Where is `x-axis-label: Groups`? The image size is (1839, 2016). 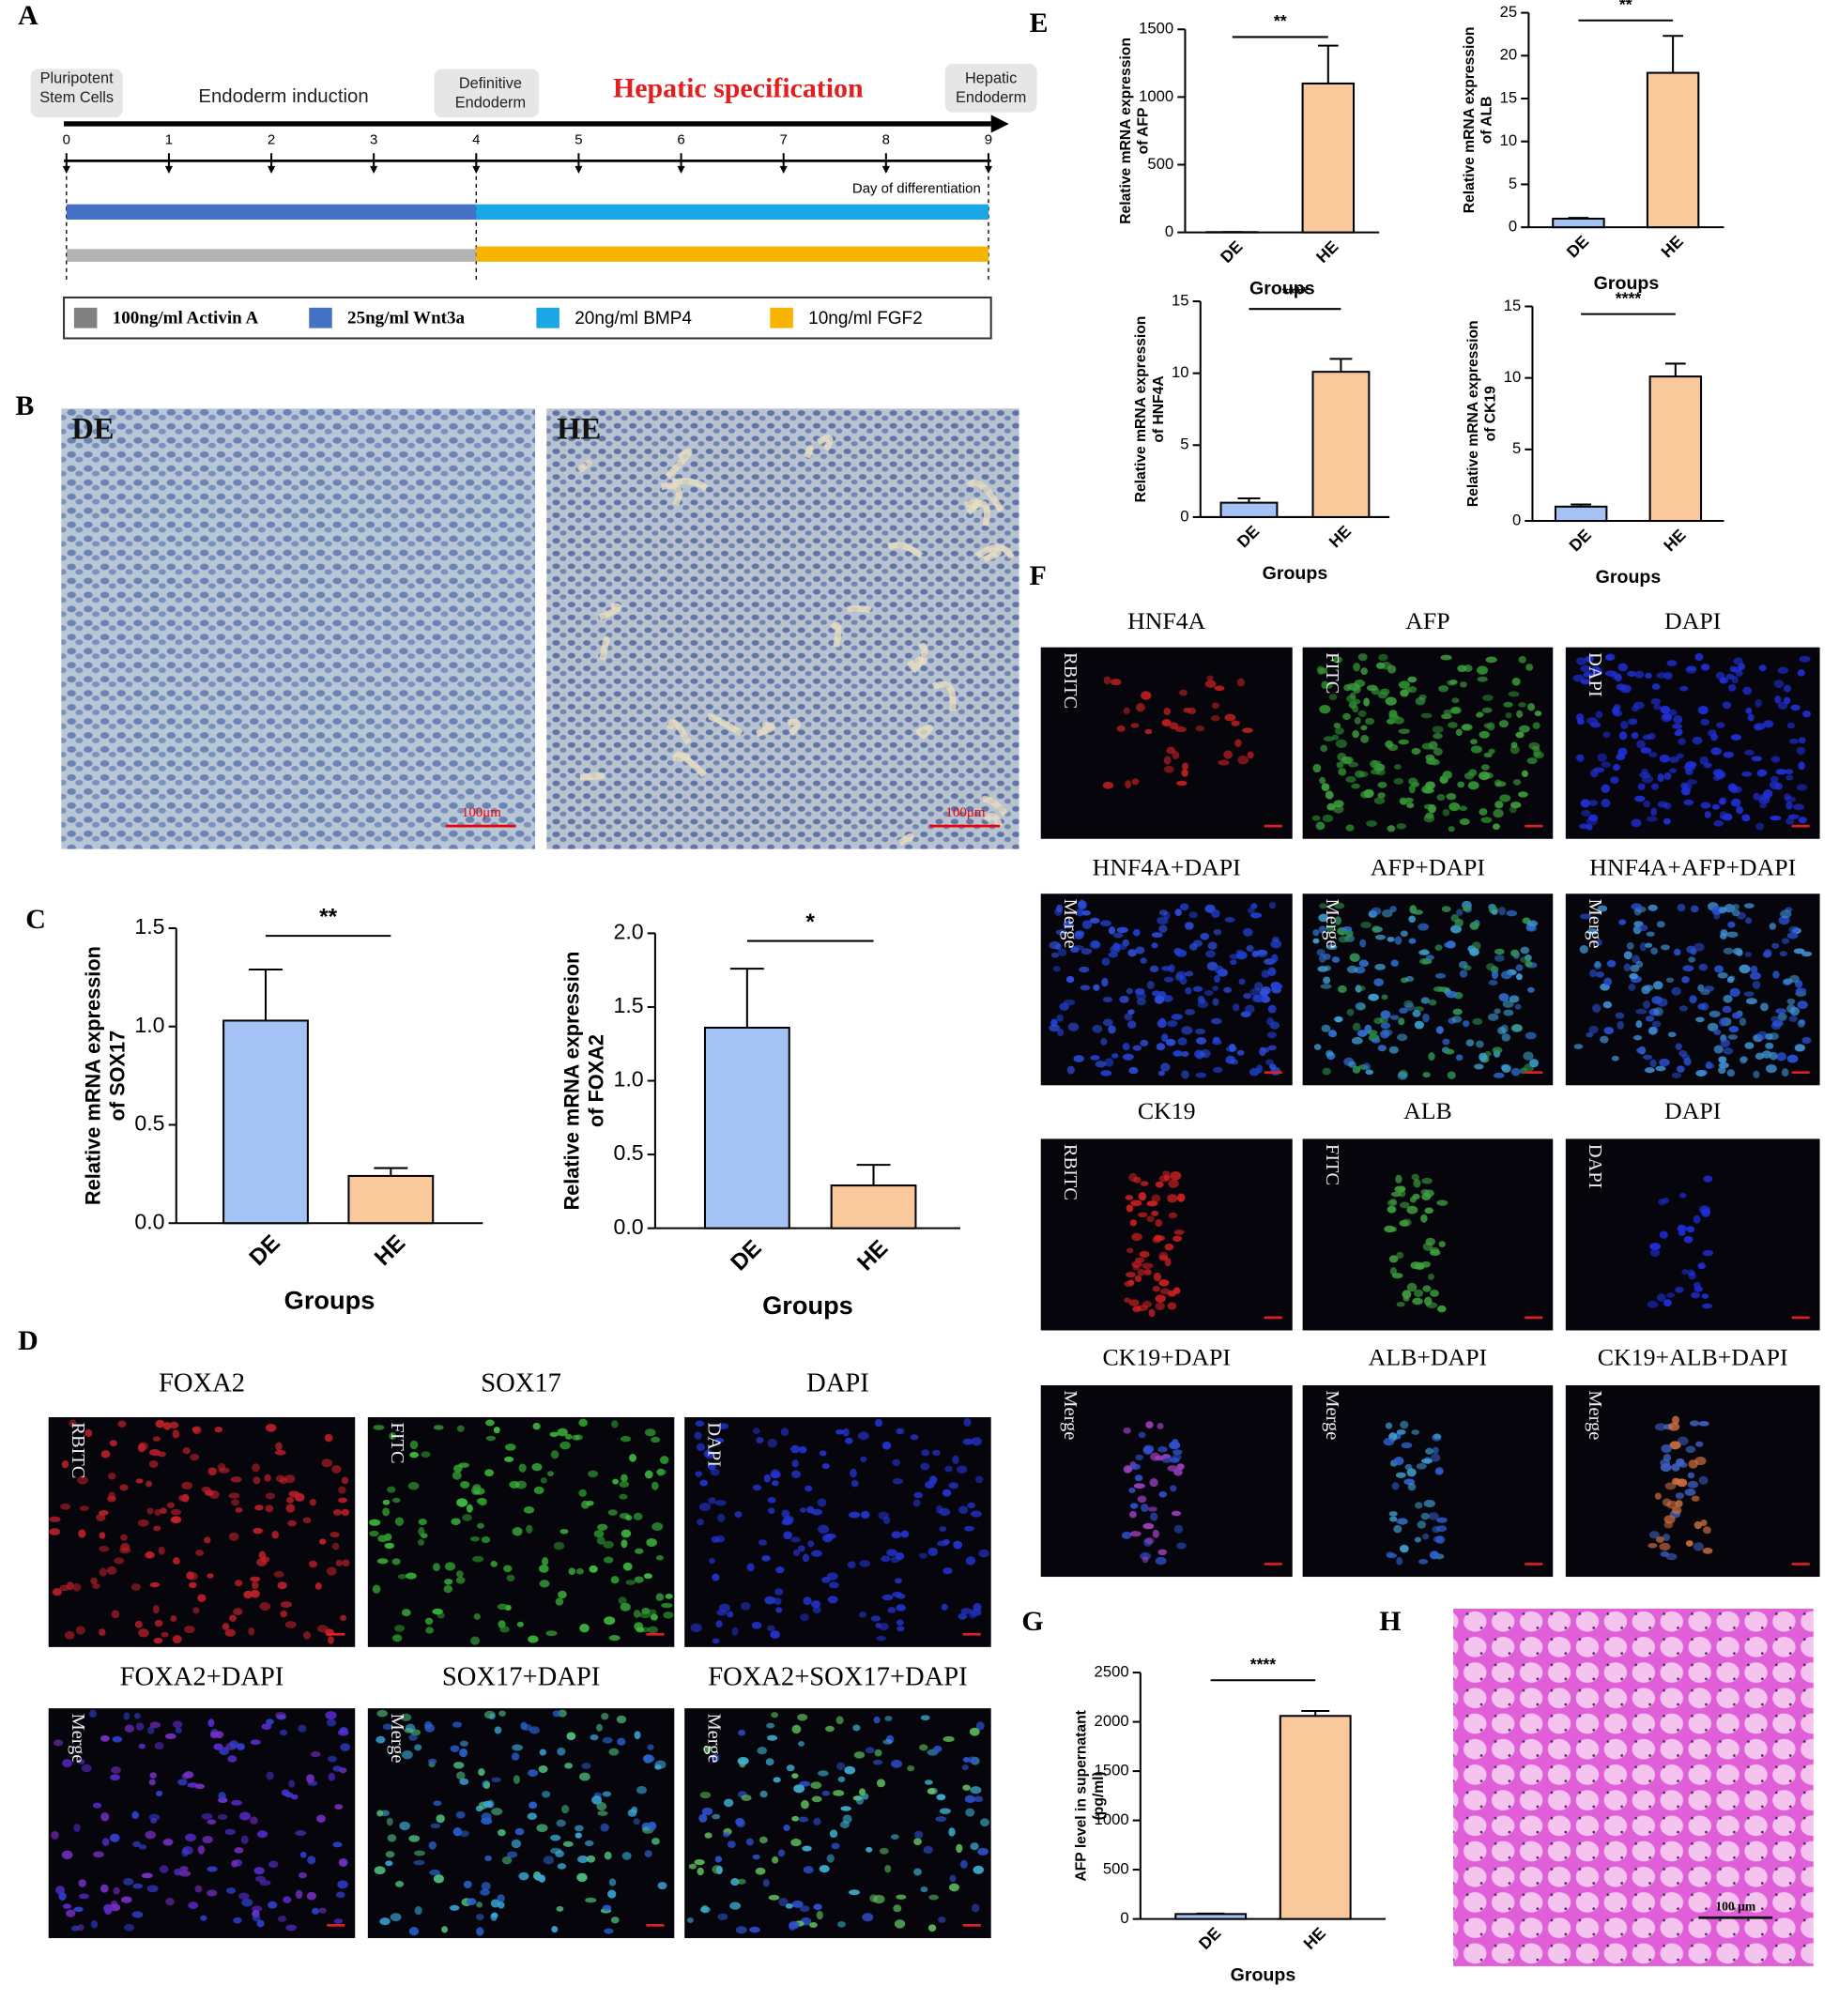
x-axis-label: Groups is located at coordinates (1264, 1975).